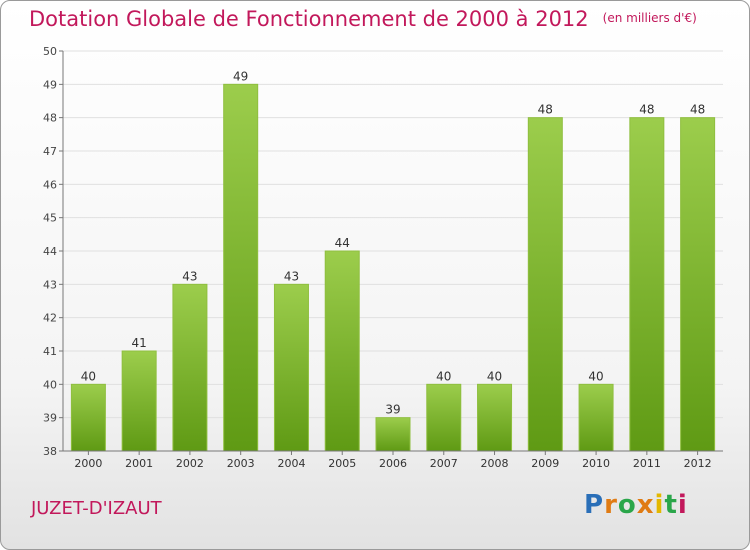 The image size is (750, 550). What do you see at coordinates (596, 463) in the screenshot?
I see `x-tick-label: 2010` at bounding box center [596, 463].